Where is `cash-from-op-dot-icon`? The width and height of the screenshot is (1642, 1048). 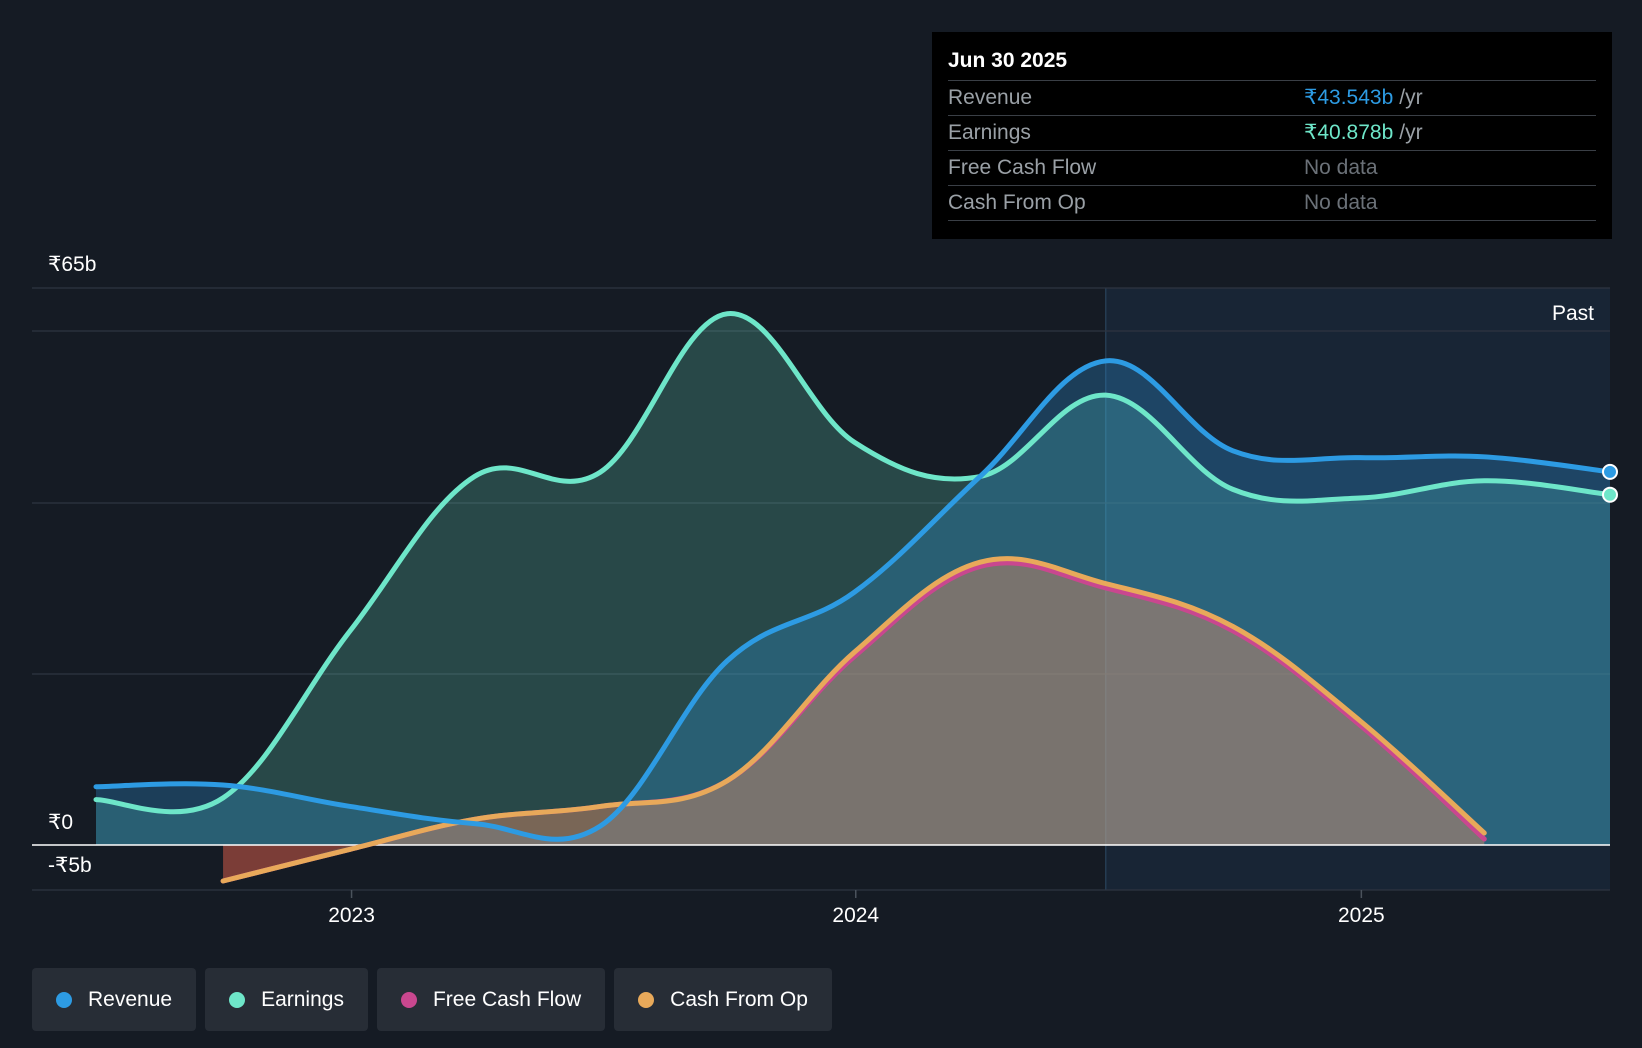
cash-from-op-dot-icon is located at coordinates (646, 999).